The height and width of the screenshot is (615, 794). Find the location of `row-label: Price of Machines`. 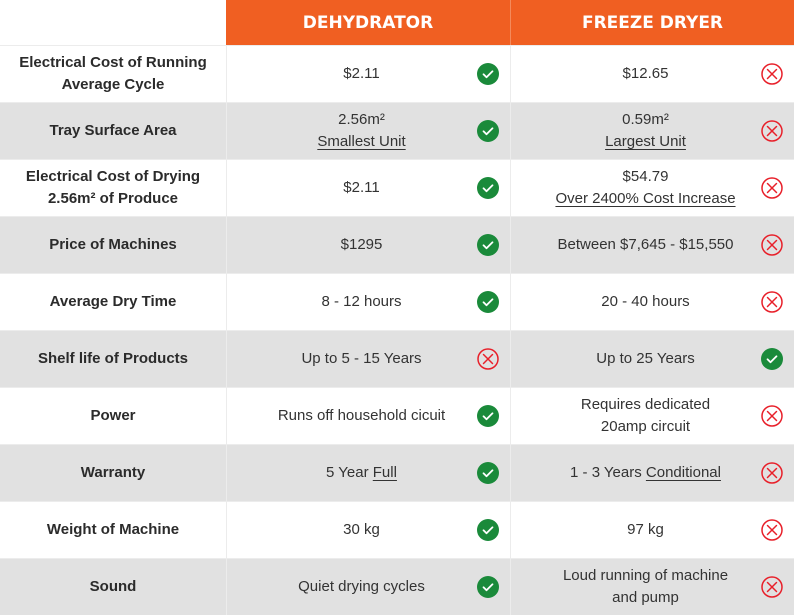

row-label: Price of Machines is located at coordinates (113, 245).